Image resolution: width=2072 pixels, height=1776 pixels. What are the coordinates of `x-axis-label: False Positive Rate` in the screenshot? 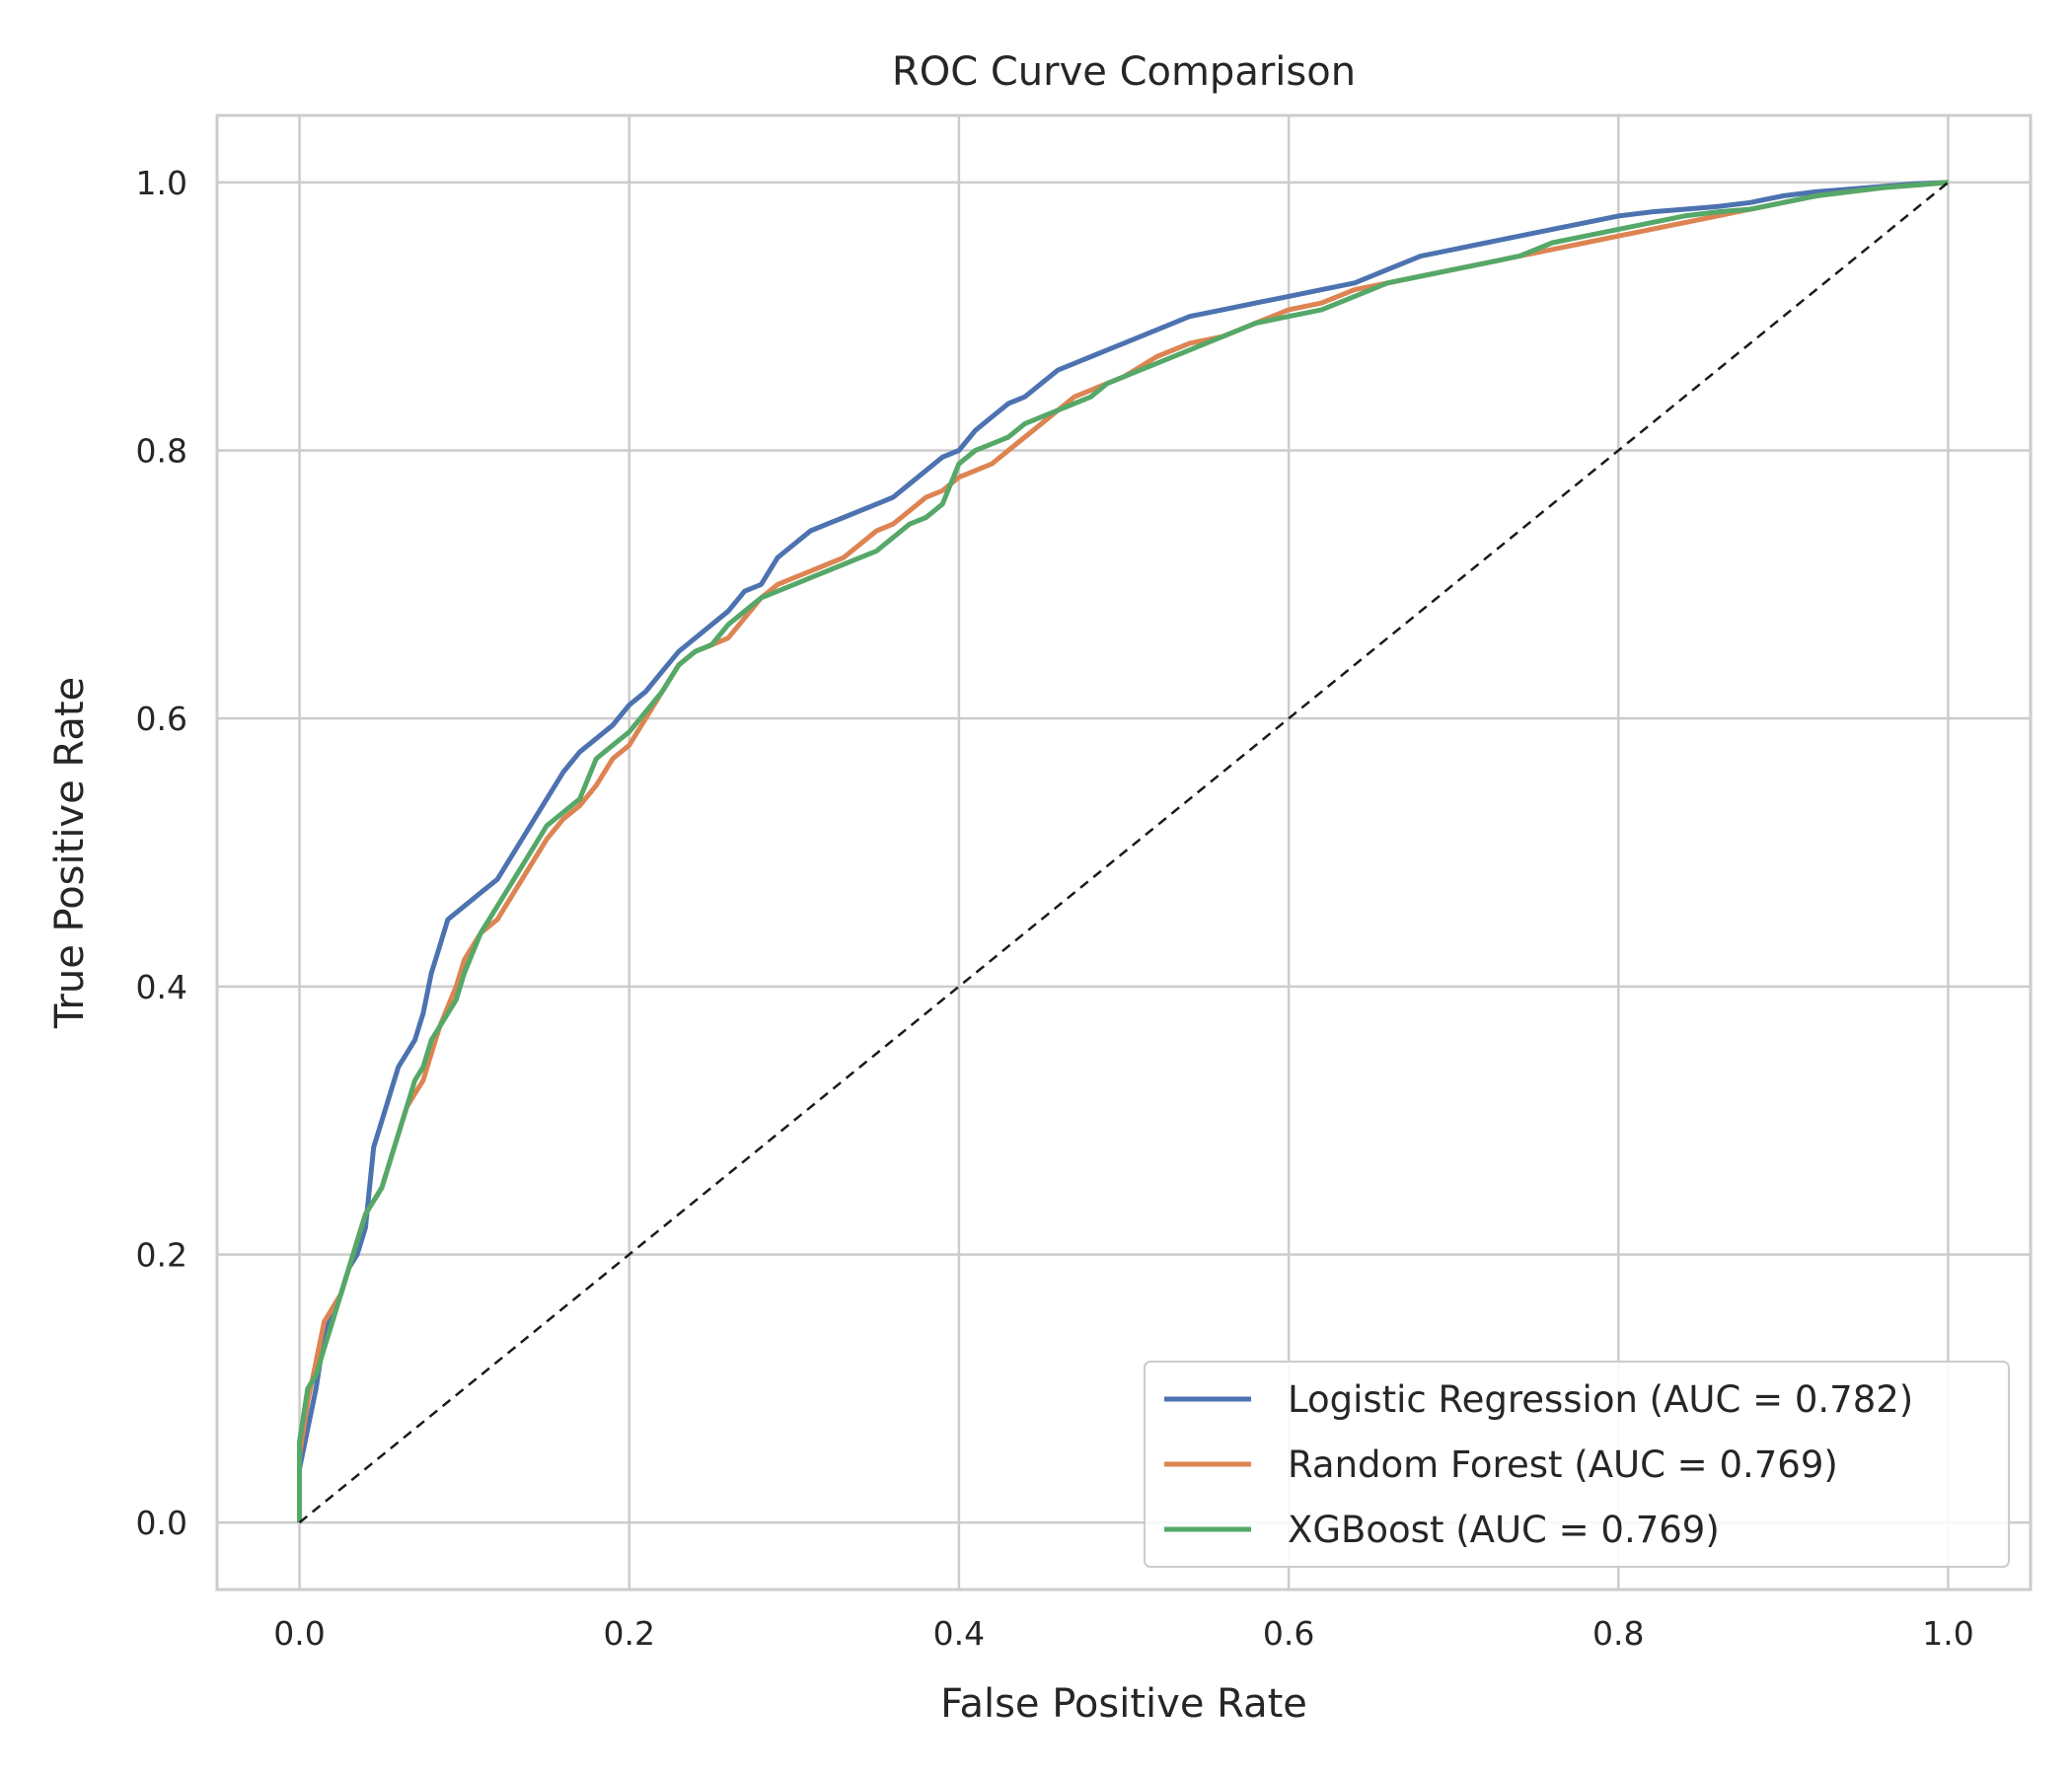 It's located at (1123, 1704).